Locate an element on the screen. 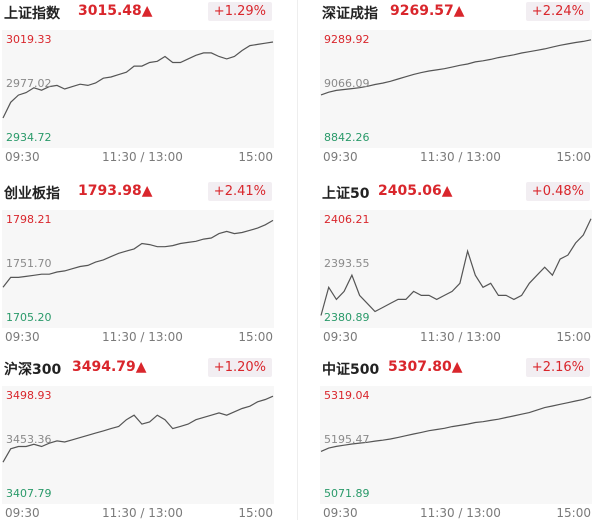  panel-header: 上证50 2405.06▲ +0.48% is located at coordinates (456, 192).